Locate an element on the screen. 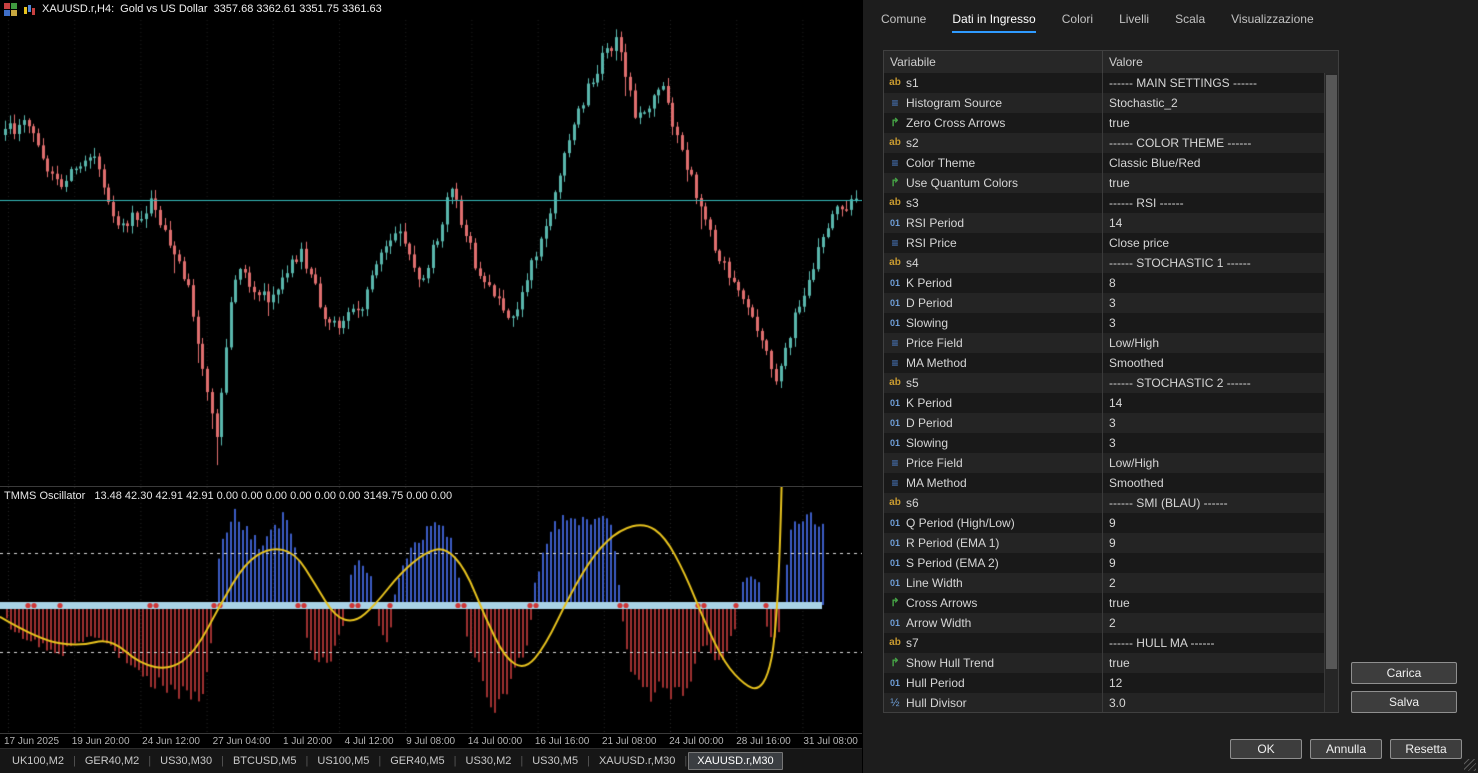  ok-button: OK is located at coordinates (1266, 749).